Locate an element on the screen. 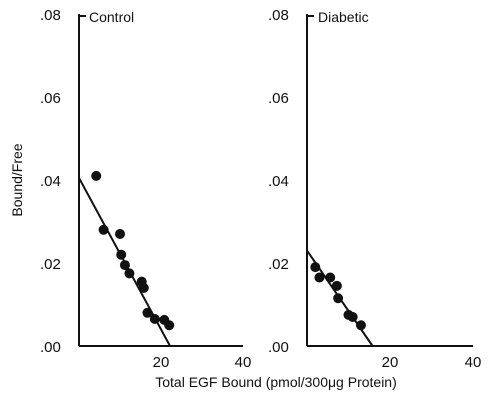  panel-control-points is located at coordinates (132, 250).